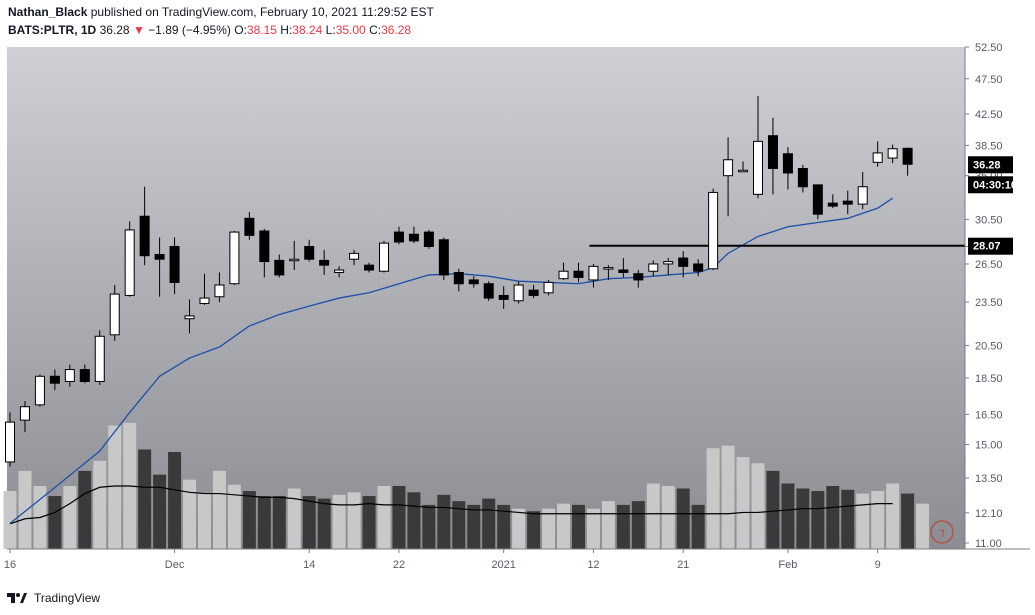  I want to click on low-label: L:, so click(330, 30).